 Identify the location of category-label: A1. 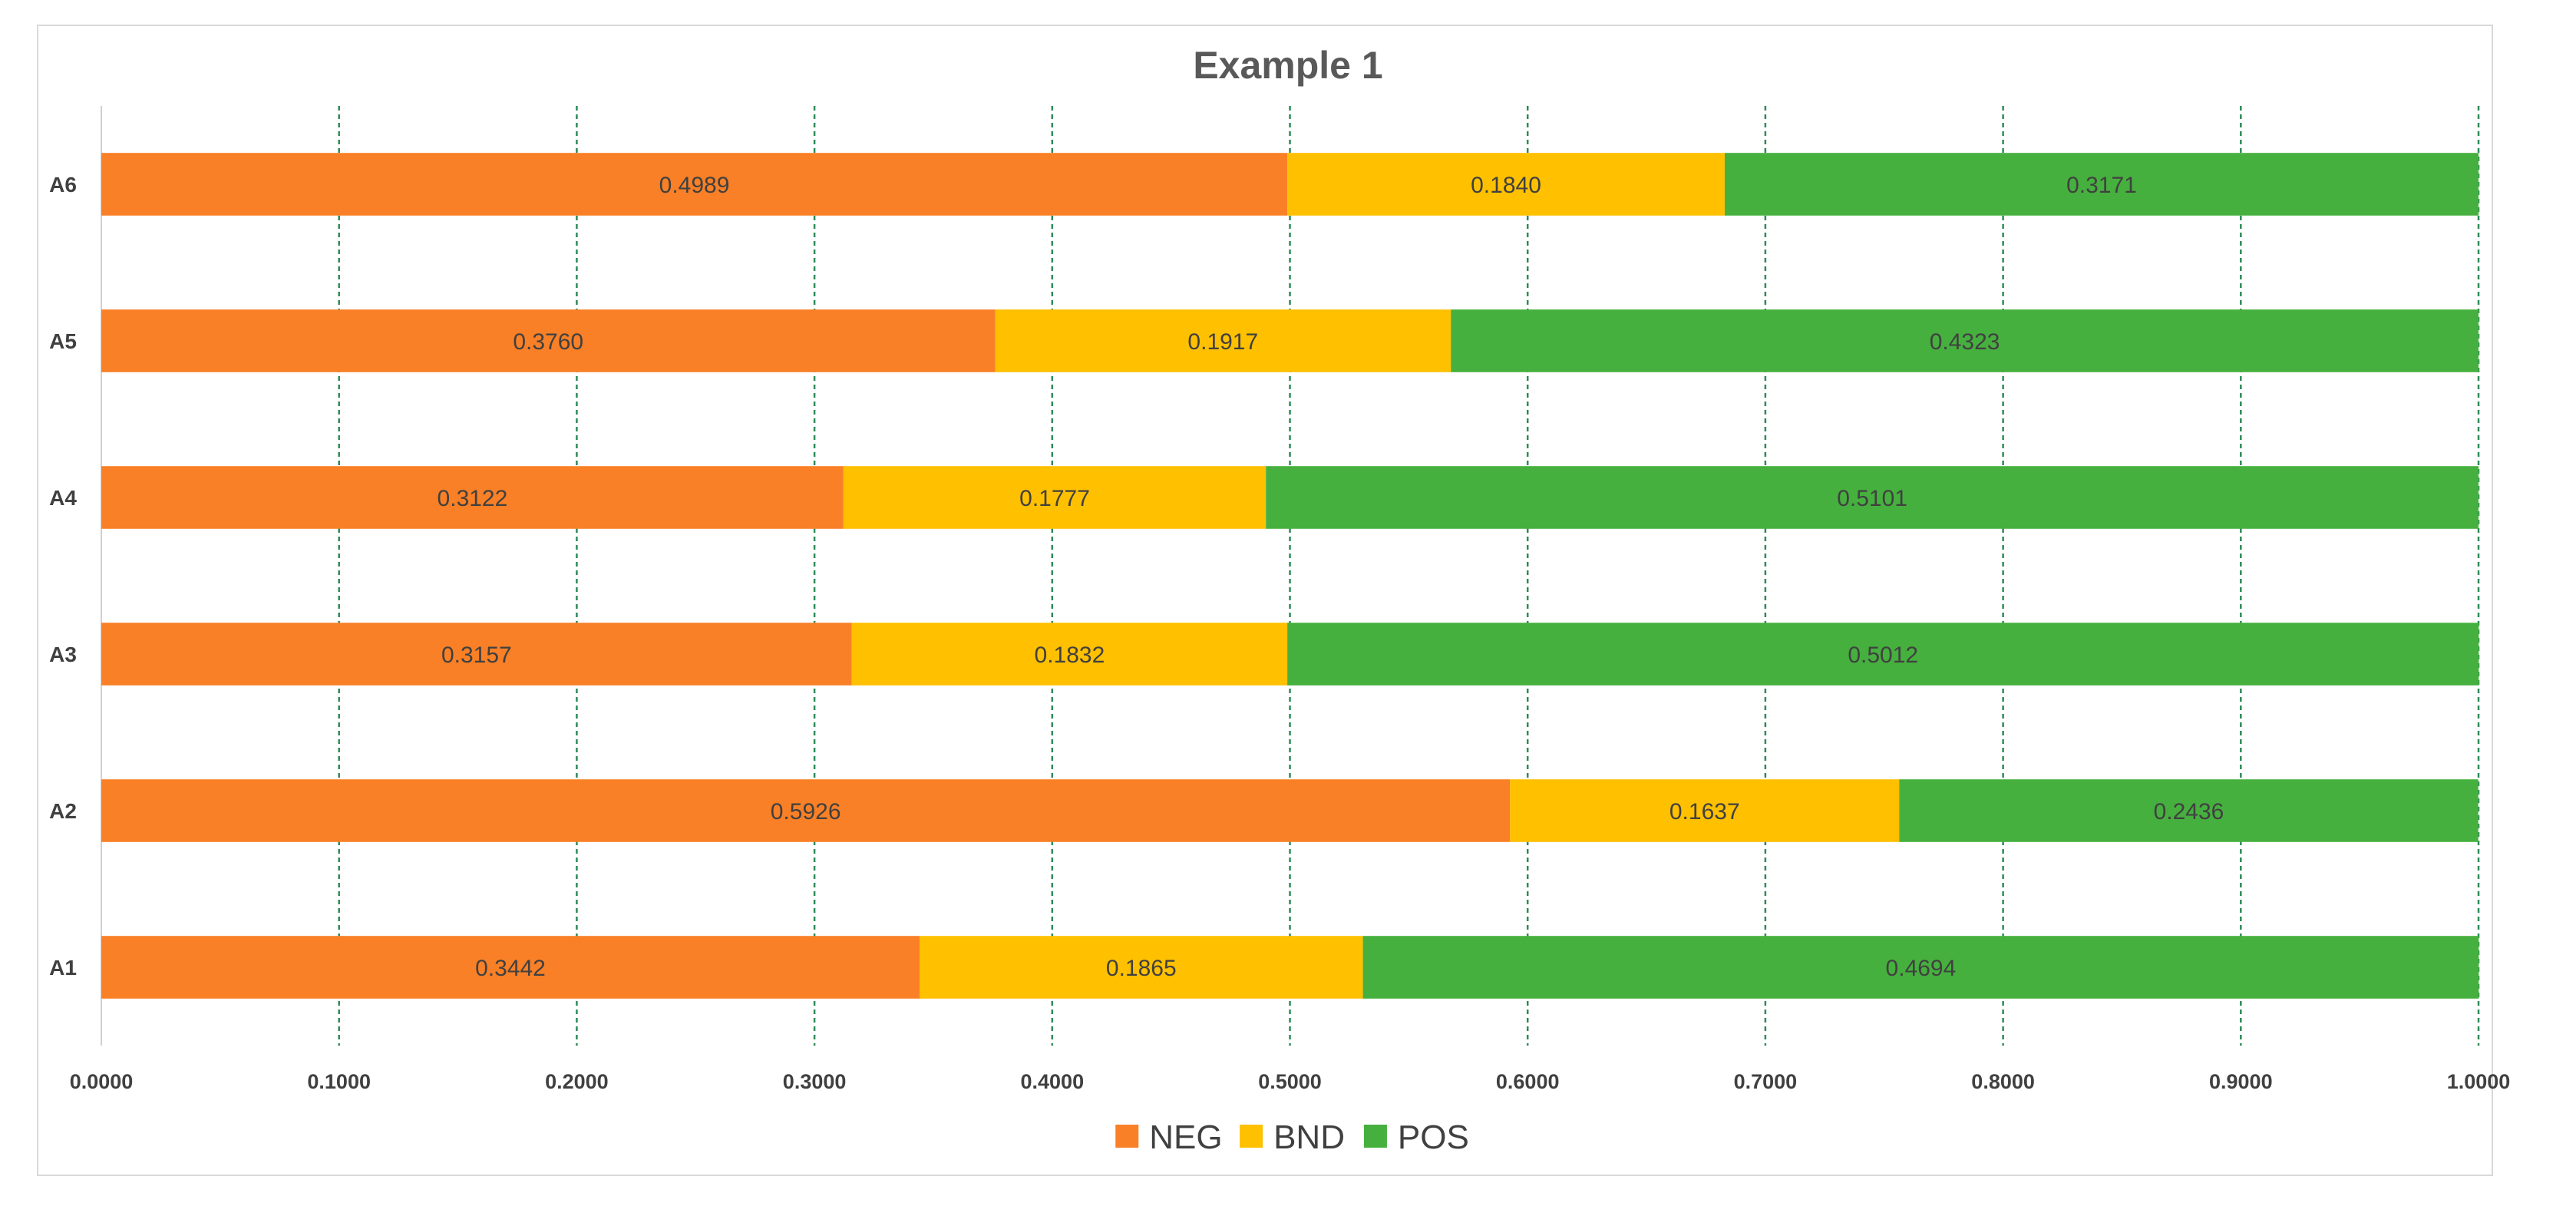
(63, 968).